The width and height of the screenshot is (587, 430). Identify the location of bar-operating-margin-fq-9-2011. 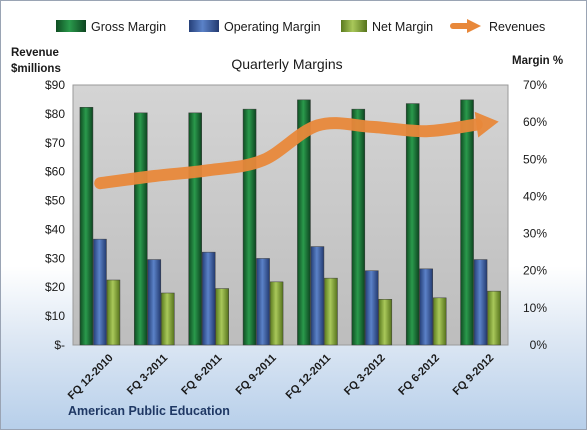
(263, 302).